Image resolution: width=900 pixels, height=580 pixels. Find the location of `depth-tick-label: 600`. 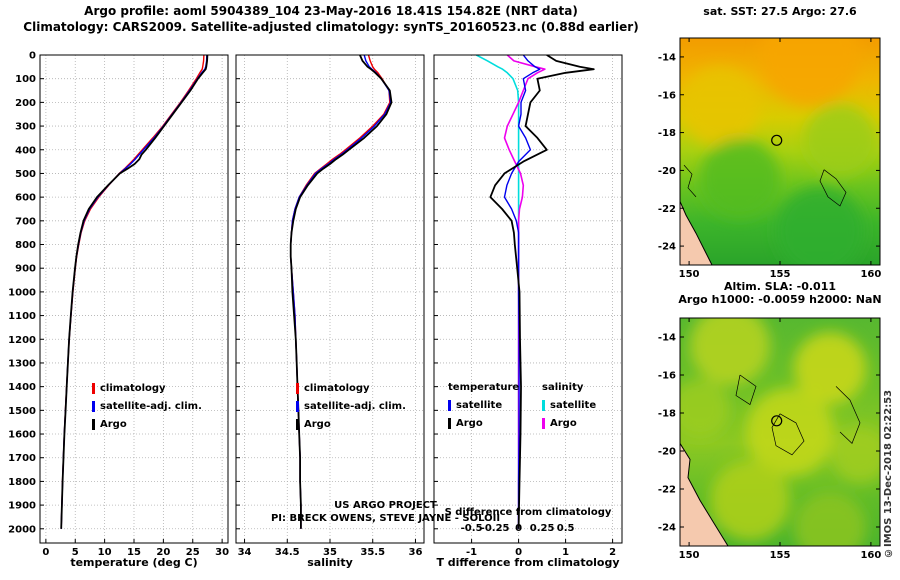

depth-tick-label: 600 is located at coordinates (25, 198).